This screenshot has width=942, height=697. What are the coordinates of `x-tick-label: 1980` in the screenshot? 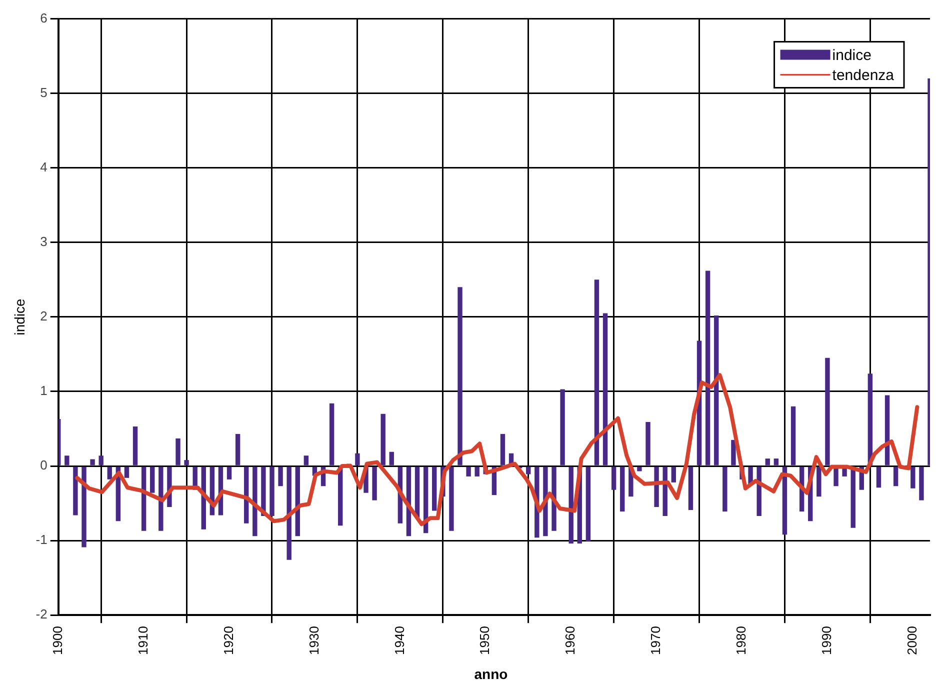 It's located at (741, 640).